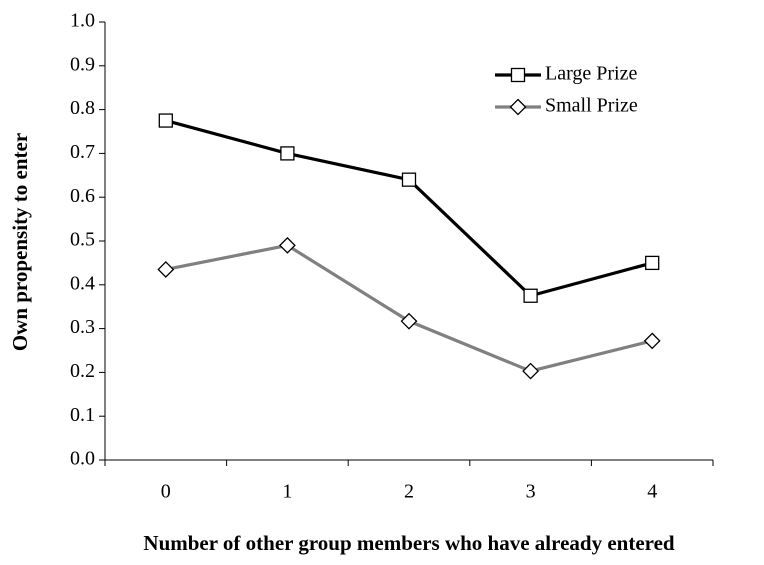 This screenshot has height=565, width=764. What do you see at coordinates (82, 371) in the screenshot?
I see `y-tick-label: 0.2` at bounding box center [82, 371].